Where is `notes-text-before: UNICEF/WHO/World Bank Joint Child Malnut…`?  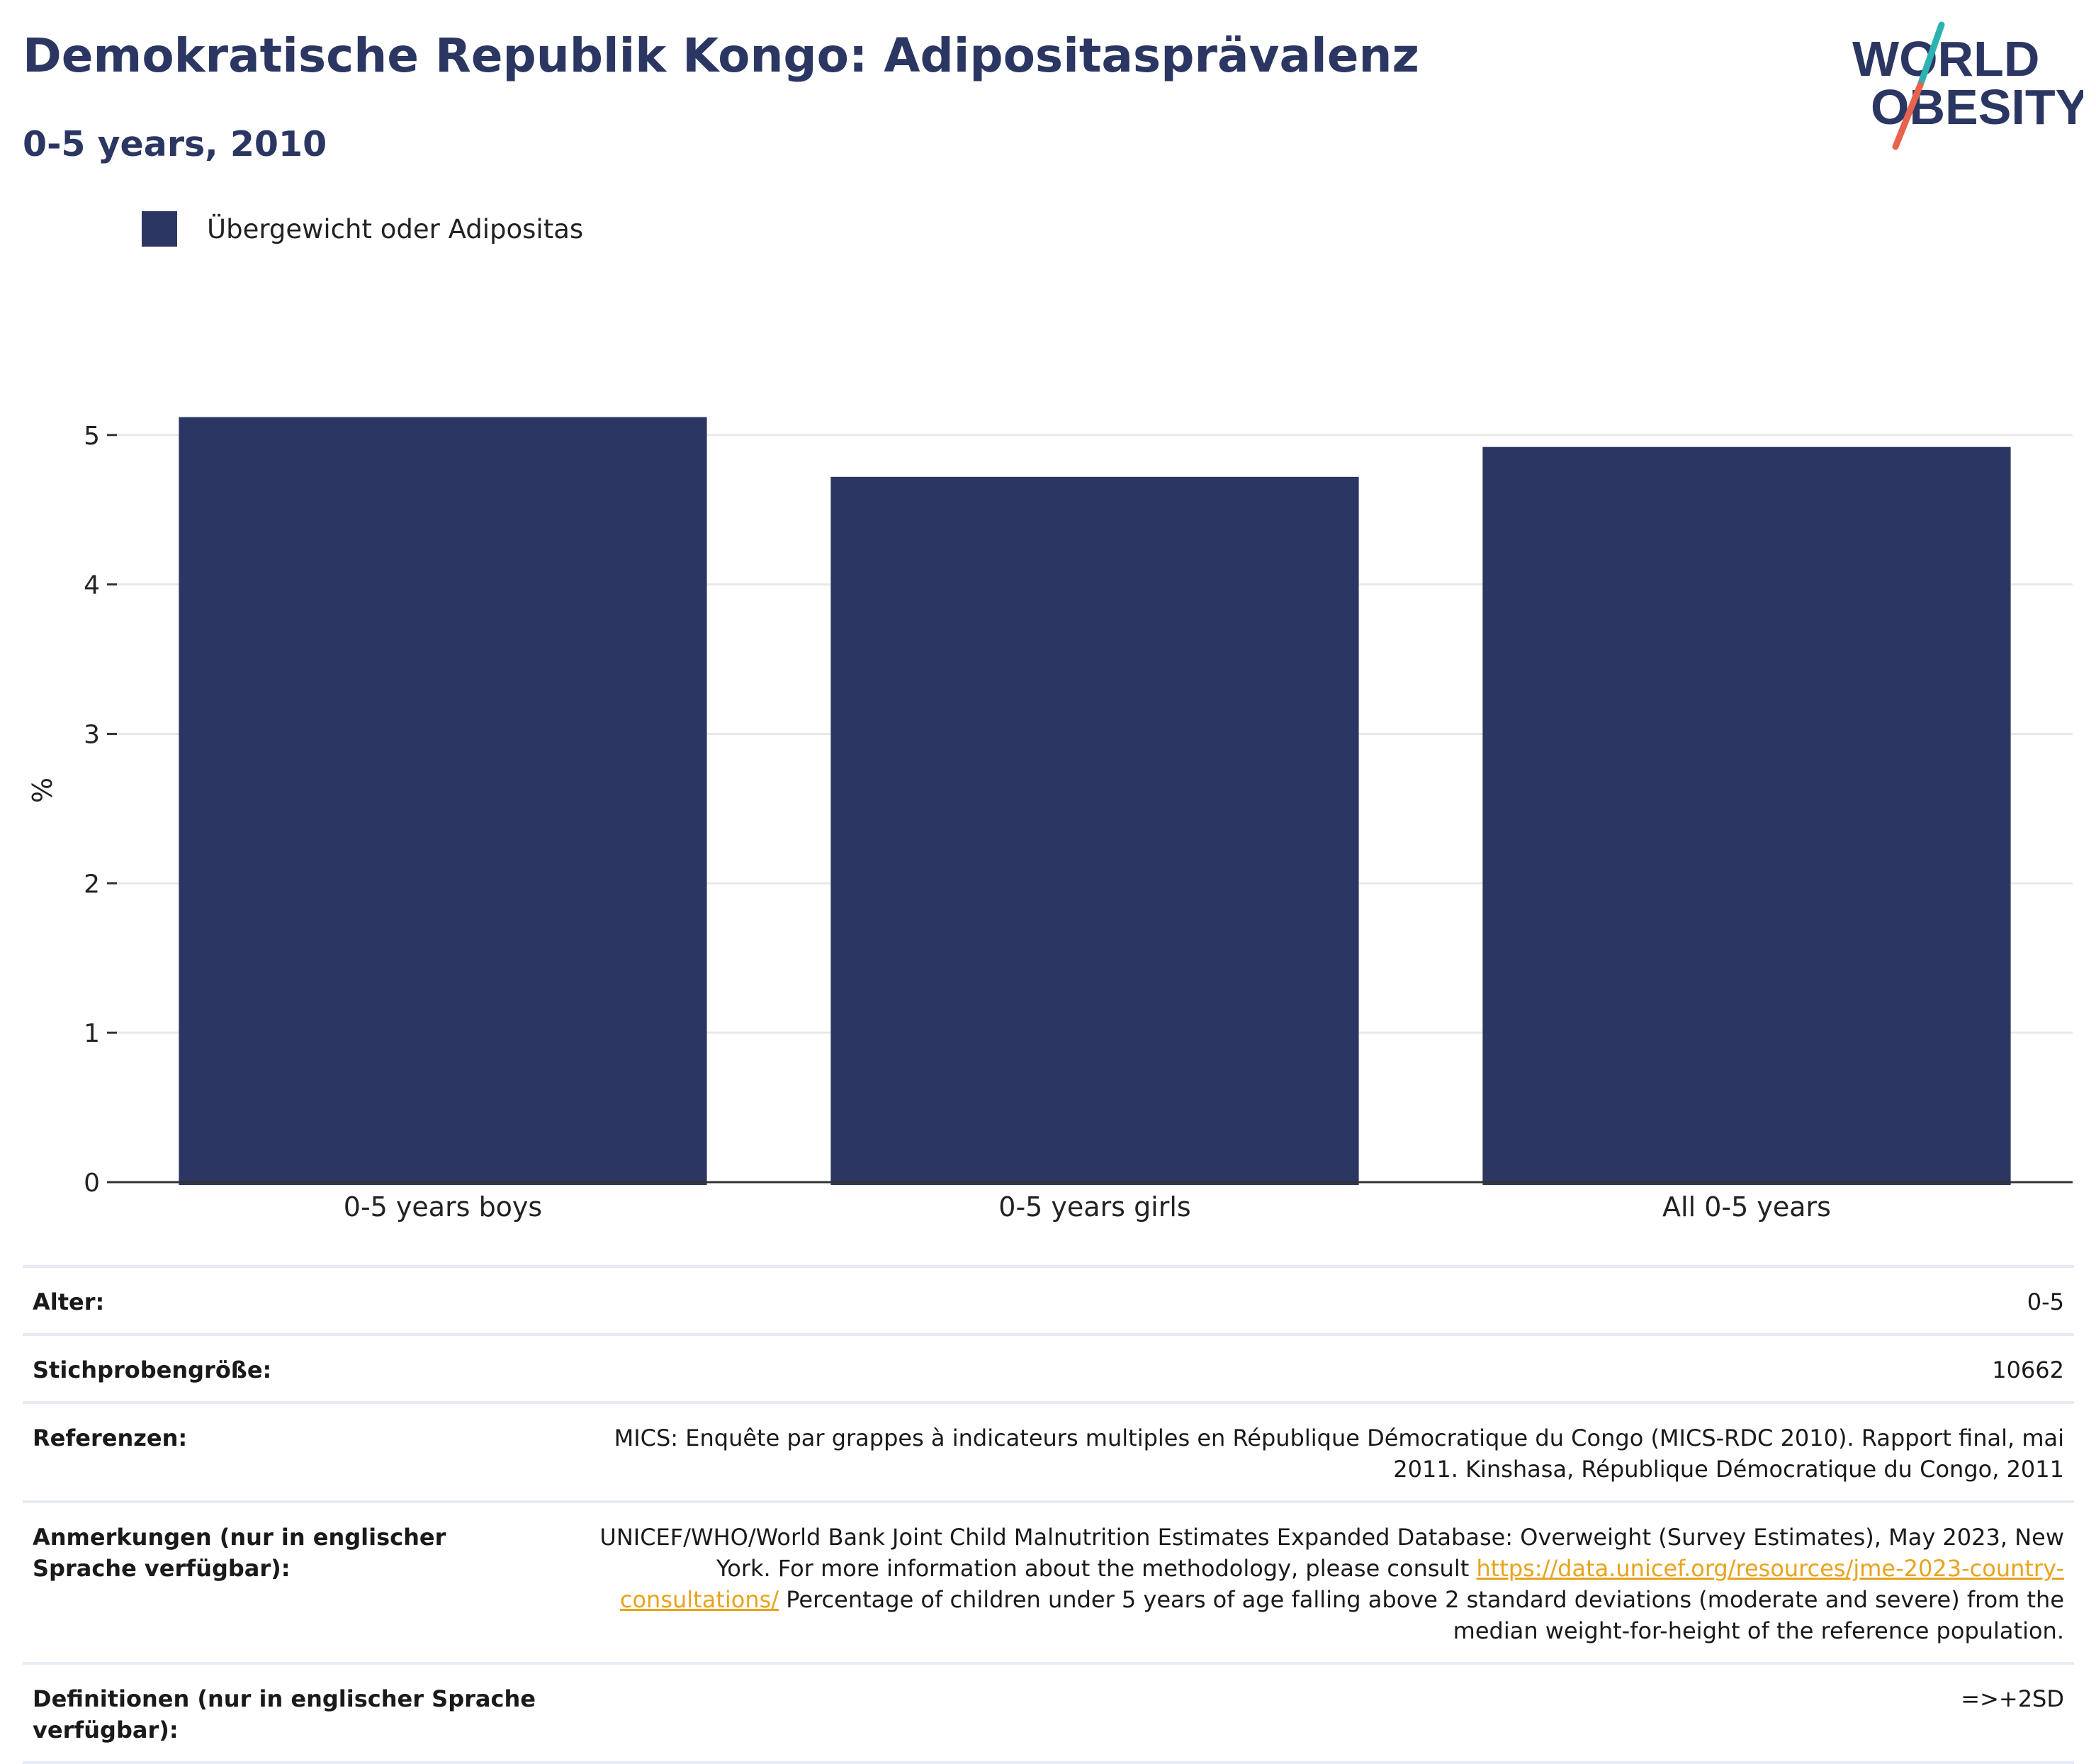 notes-text-before: UNICEF/WHO/World Bank Joint Child Malnut… is located at coordinates (1331, 1553).